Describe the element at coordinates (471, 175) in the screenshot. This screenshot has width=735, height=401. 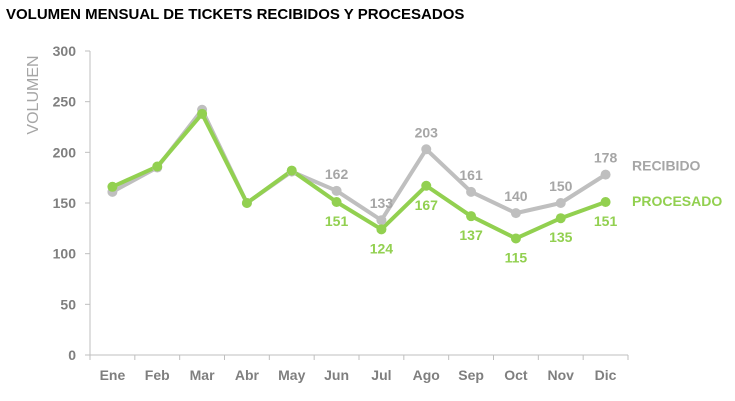
I see `data-label-recibido: 161` at that location.